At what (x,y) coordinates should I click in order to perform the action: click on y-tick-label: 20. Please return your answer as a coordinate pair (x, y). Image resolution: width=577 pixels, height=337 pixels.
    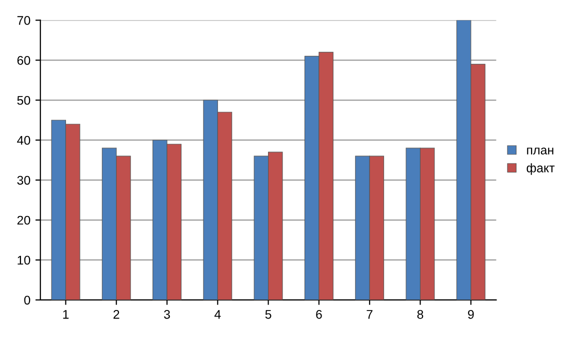
    Looking at the image, I should click on (23, 220).